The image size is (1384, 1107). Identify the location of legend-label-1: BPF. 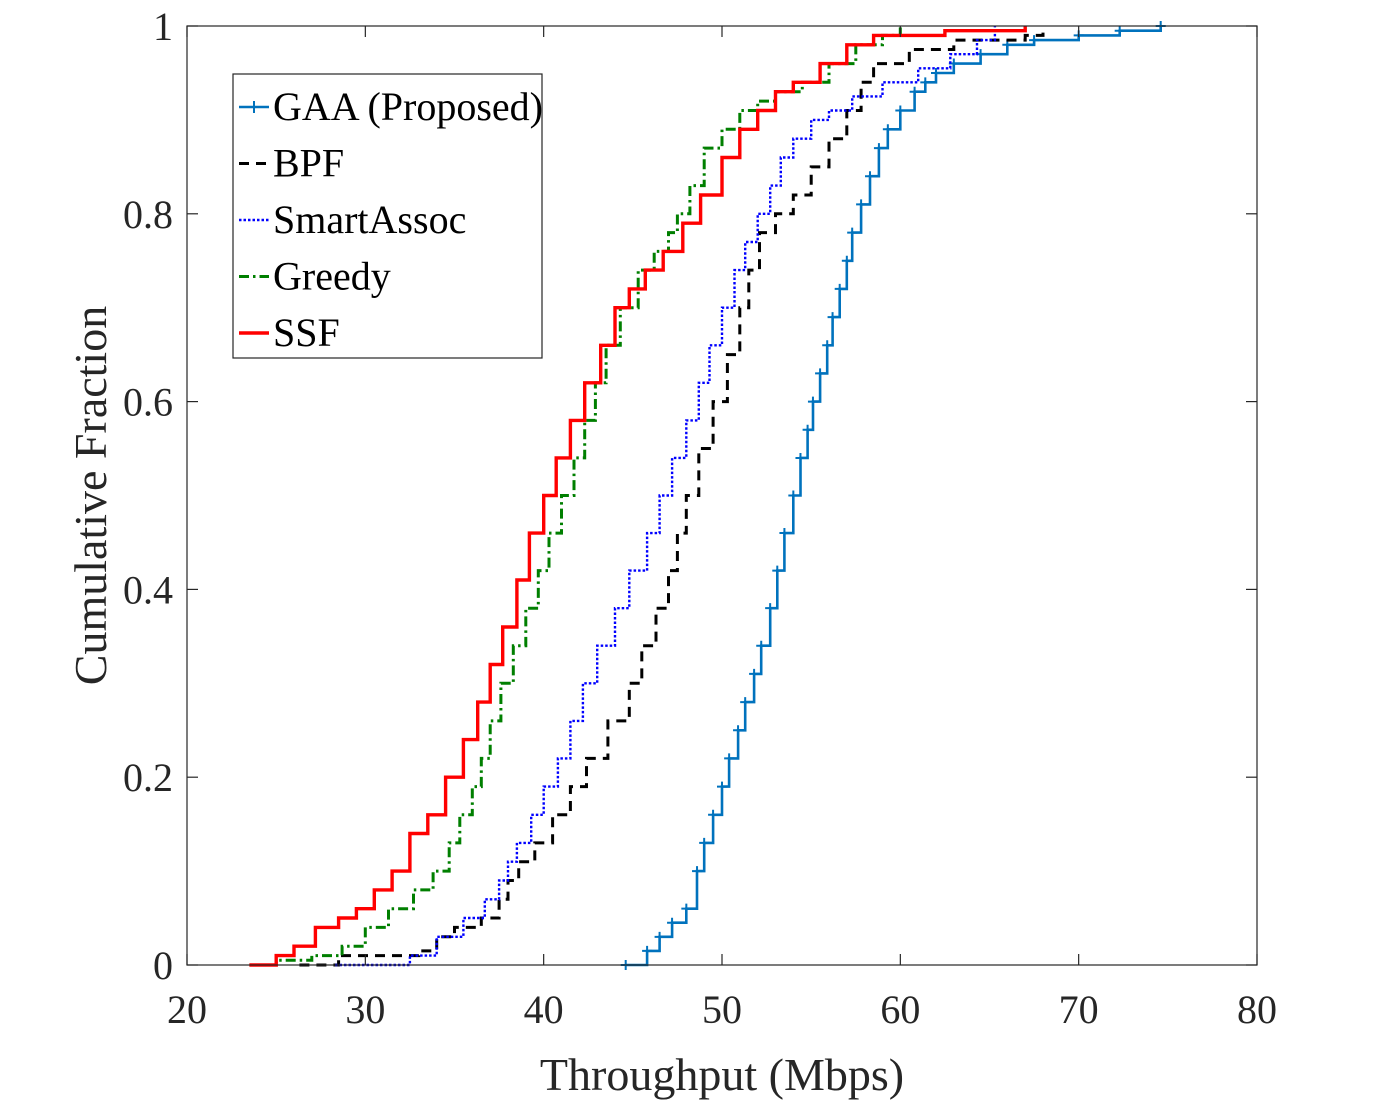
(308, 163).